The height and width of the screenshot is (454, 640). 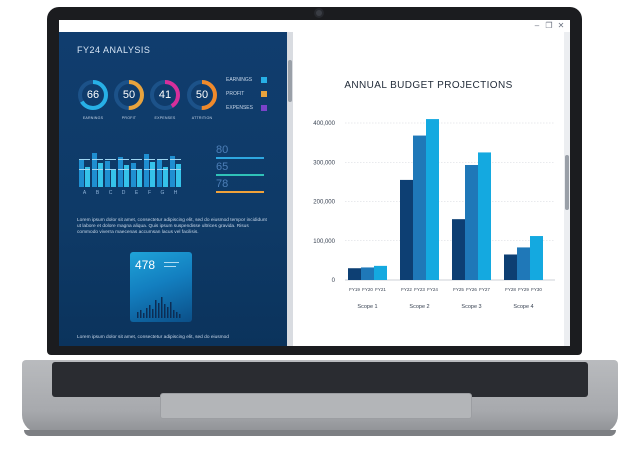 I want to click on group-label: Scope 2, so click(x=419, y=307).